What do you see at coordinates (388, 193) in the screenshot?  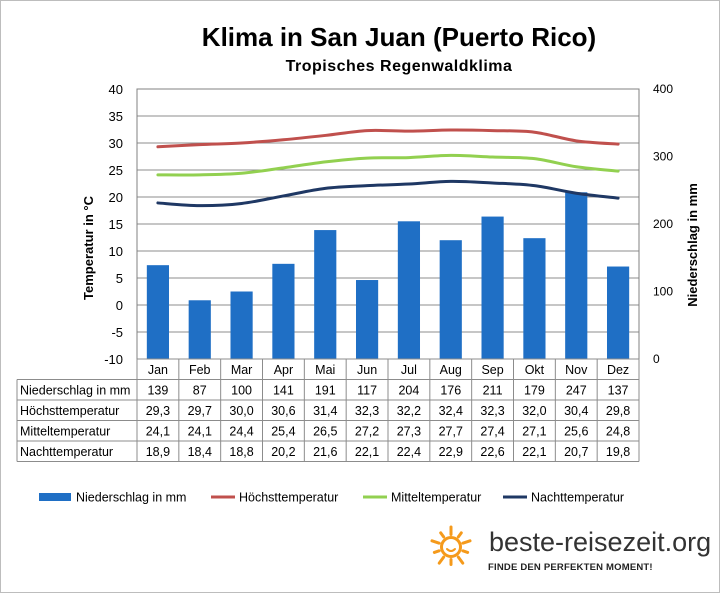 I see `temperature-line-min` at bounding box center [388, 193].